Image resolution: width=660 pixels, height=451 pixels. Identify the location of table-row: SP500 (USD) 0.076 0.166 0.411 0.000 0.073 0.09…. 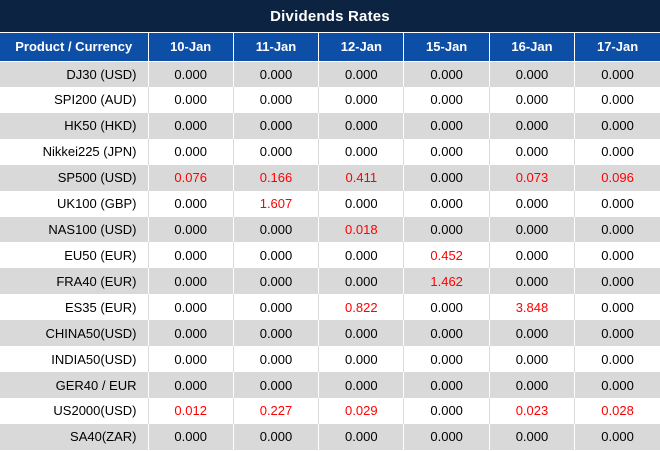
(330, 177).